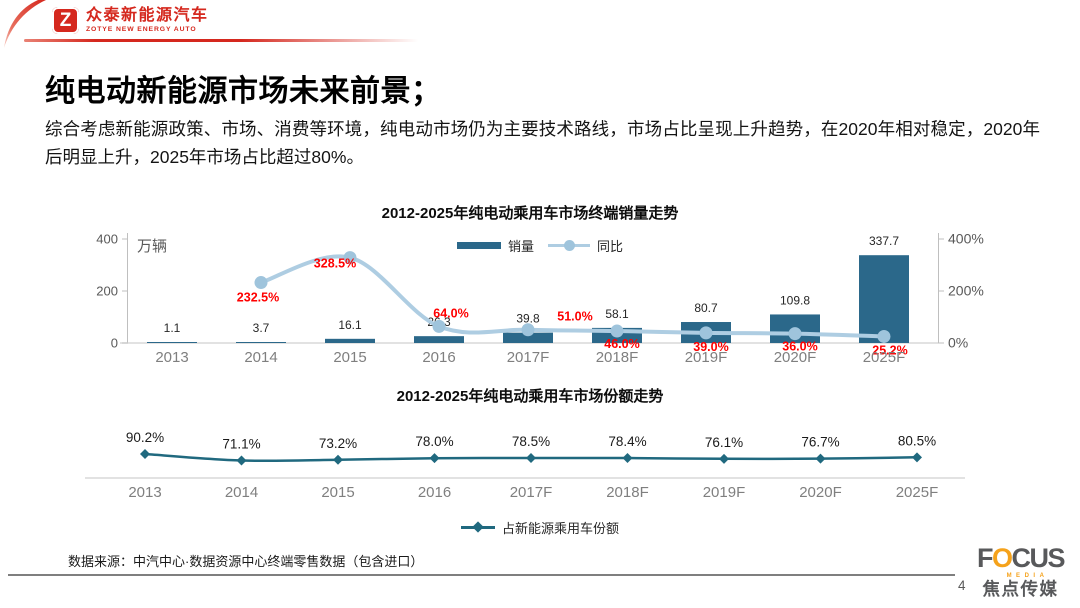 Image resolution: width=1080 pixels, height=608 pixels. I want to click on zotye-logo-icon: Z, so click(65, 20).